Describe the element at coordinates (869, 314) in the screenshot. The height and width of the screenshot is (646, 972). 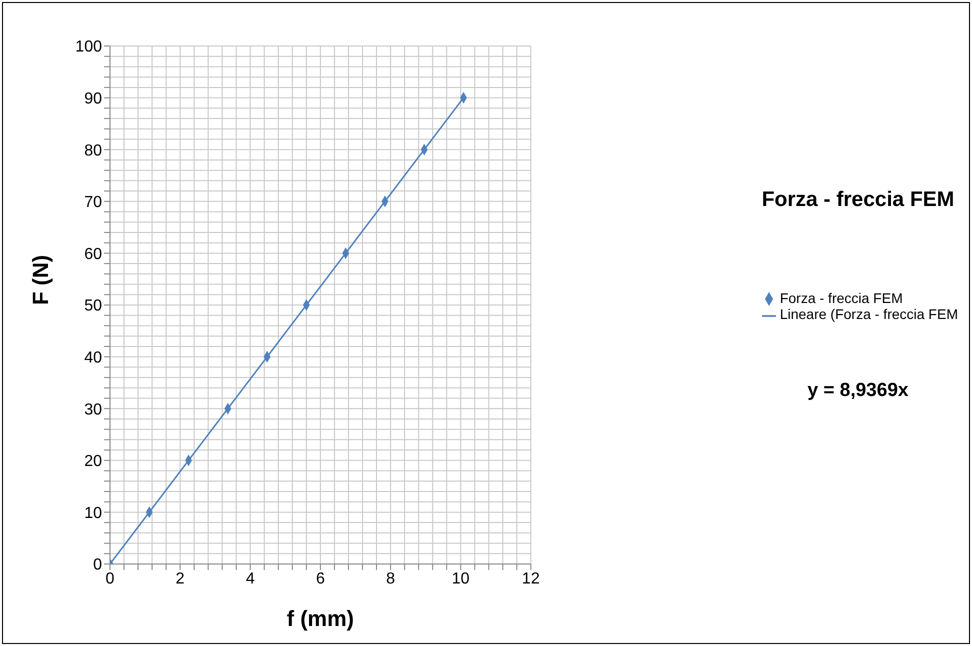
I see `legend-label: Lineare (Forza - freccia FEM` at that location.